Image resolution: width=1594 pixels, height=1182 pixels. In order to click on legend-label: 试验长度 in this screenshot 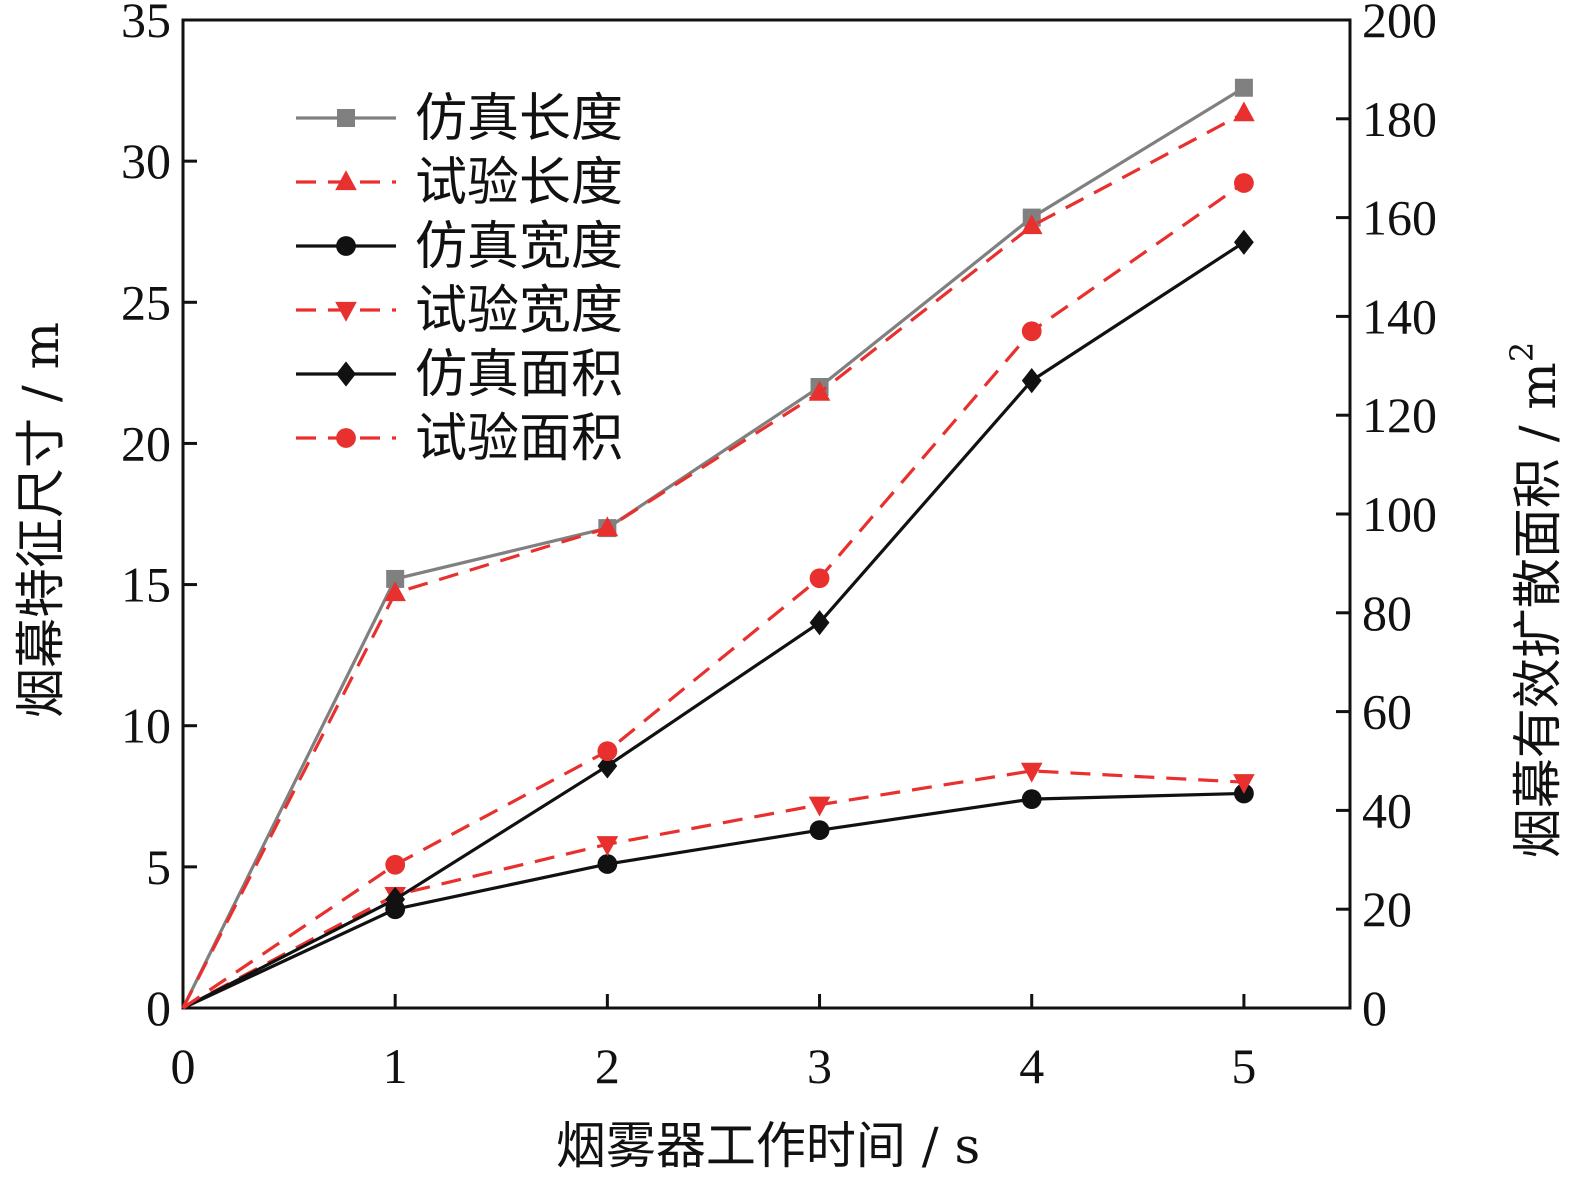, I will do `click(519, 183)`.